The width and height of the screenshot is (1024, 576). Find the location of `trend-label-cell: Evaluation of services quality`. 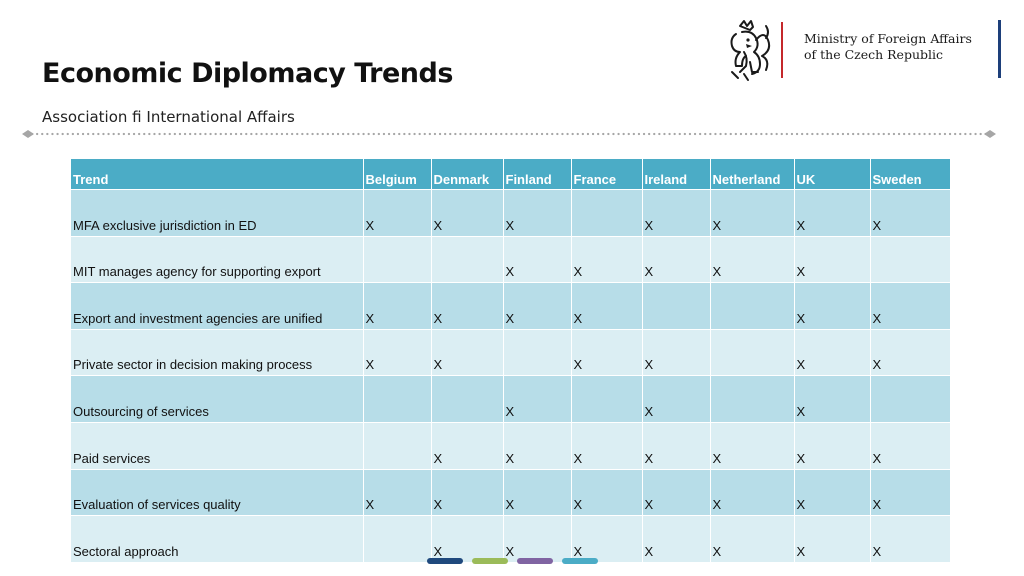

trend-label-cell: Evaluation of services quality is located at coordinates (217, 492).